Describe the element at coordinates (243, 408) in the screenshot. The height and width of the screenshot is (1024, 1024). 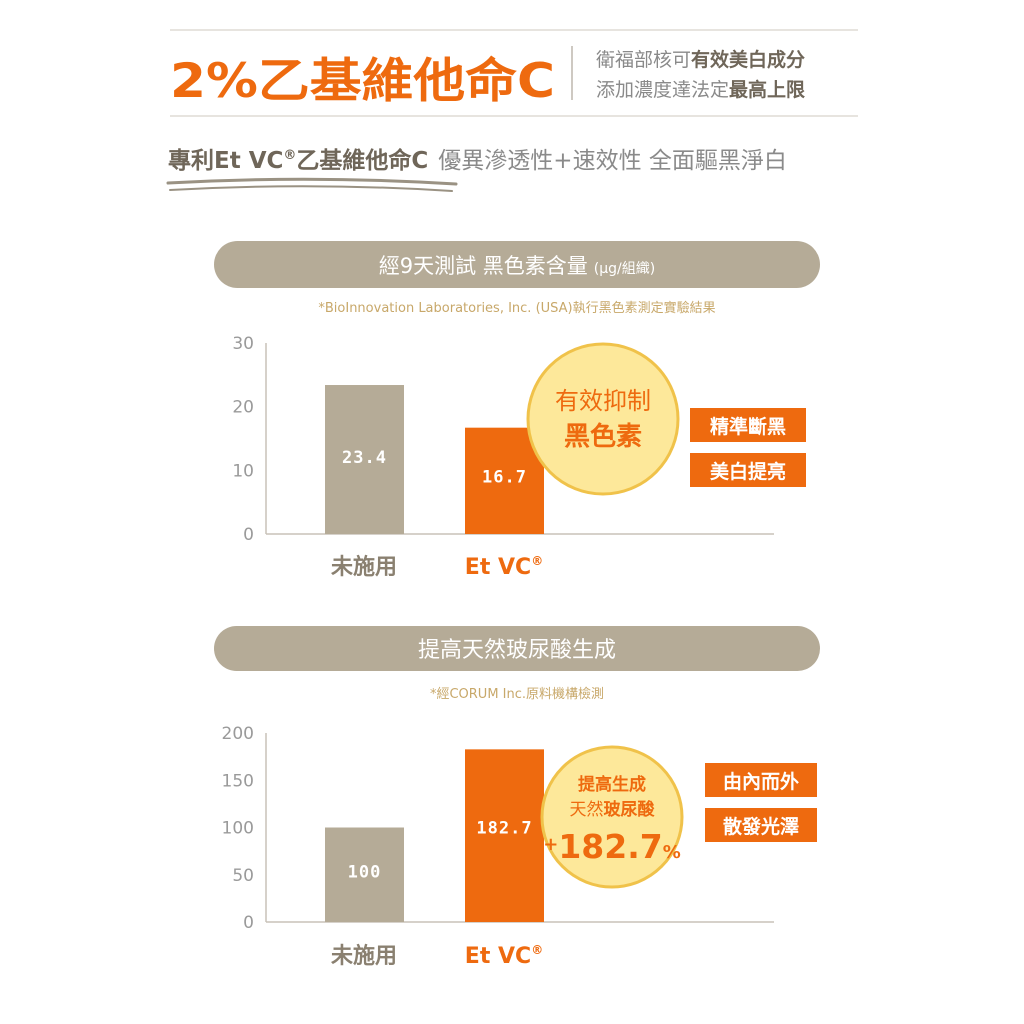
I see `chart-1-y-tick-label: 20` at that location.